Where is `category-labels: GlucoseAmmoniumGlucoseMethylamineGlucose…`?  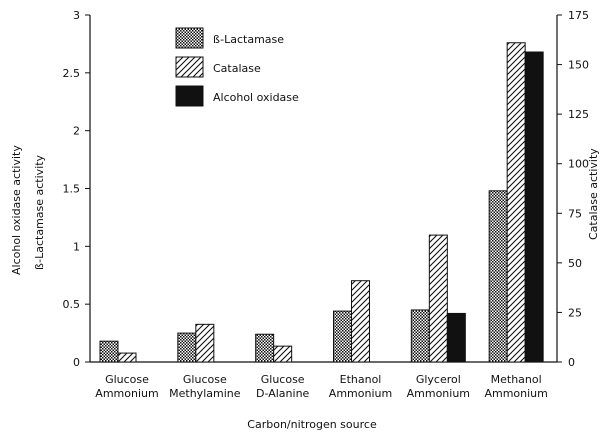
category-labels: GlucoseAmmoniumGlucoseMethylamineGlucose… is located at coordinates (321, 386).